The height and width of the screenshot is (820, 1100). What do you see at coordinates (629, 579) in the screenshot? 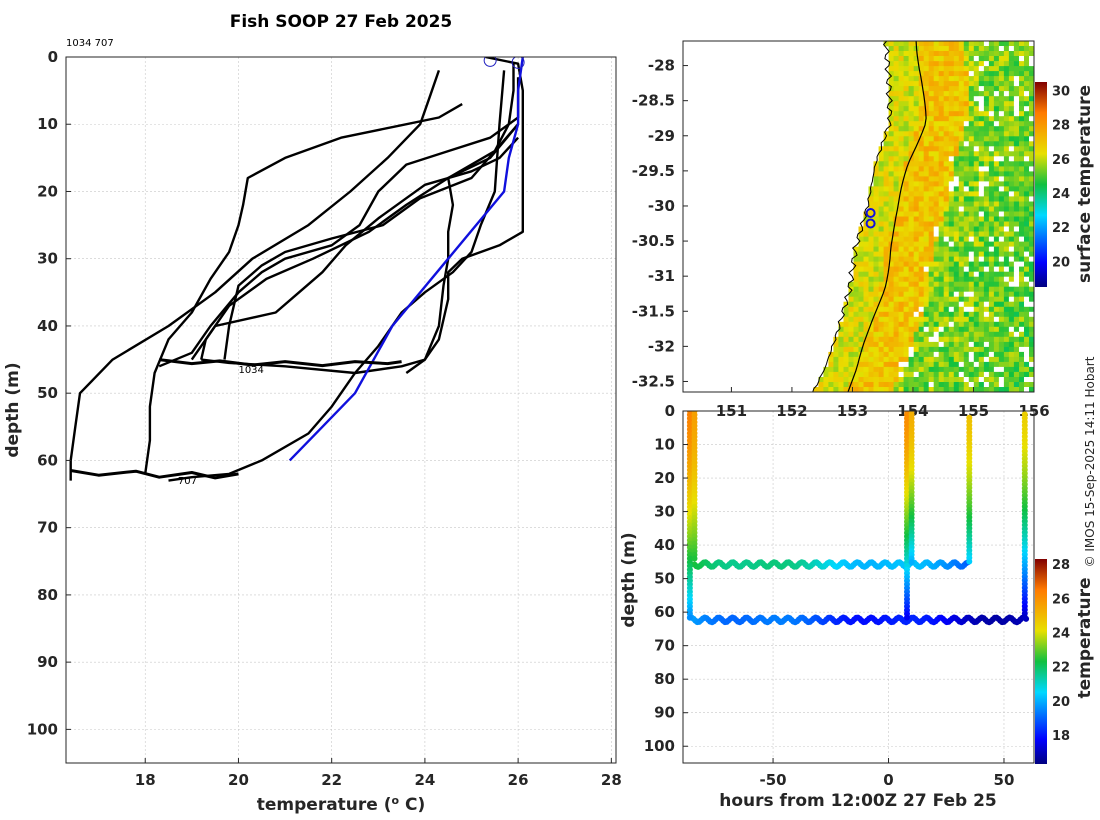
I see `depth-time-ylabel: depth (m)` at bounding box center [629, 579].